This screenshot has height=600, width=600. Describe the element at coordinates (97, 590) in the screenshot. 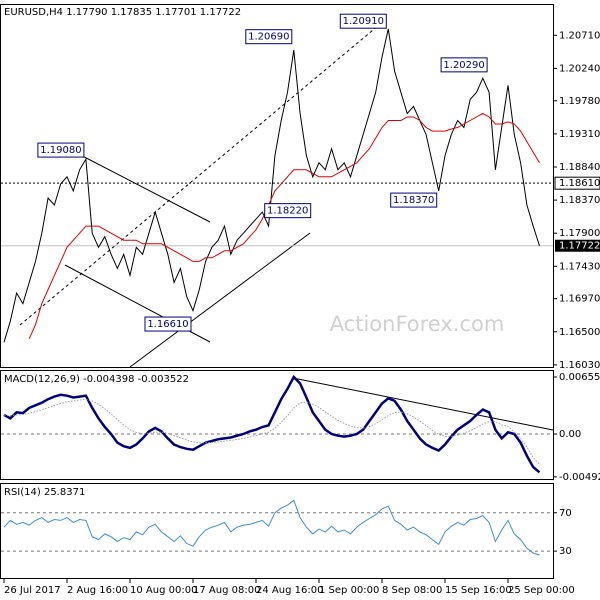

I see `x-tick-label: 2 Aug 16:00` at that location.